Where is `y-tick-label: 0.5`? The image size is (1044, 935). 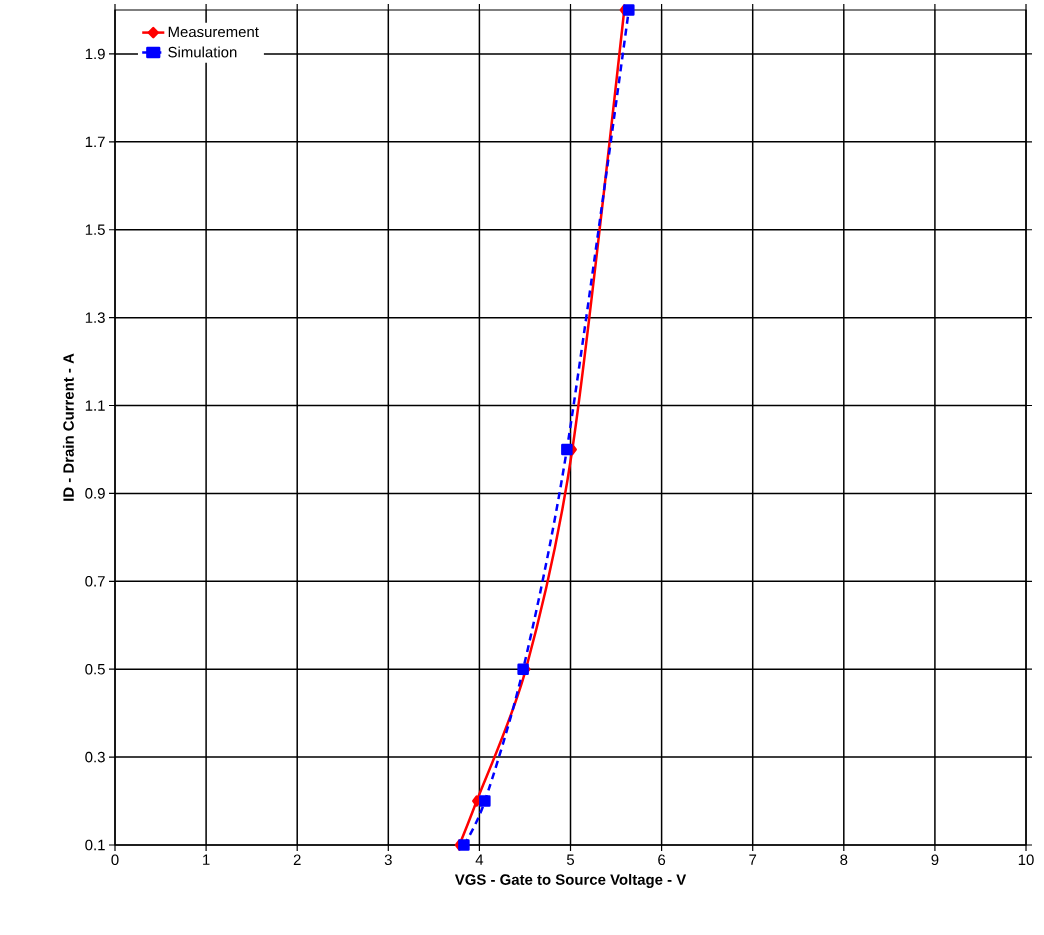
y-tick-label: 0.5 is located at coordinates (95, 669).